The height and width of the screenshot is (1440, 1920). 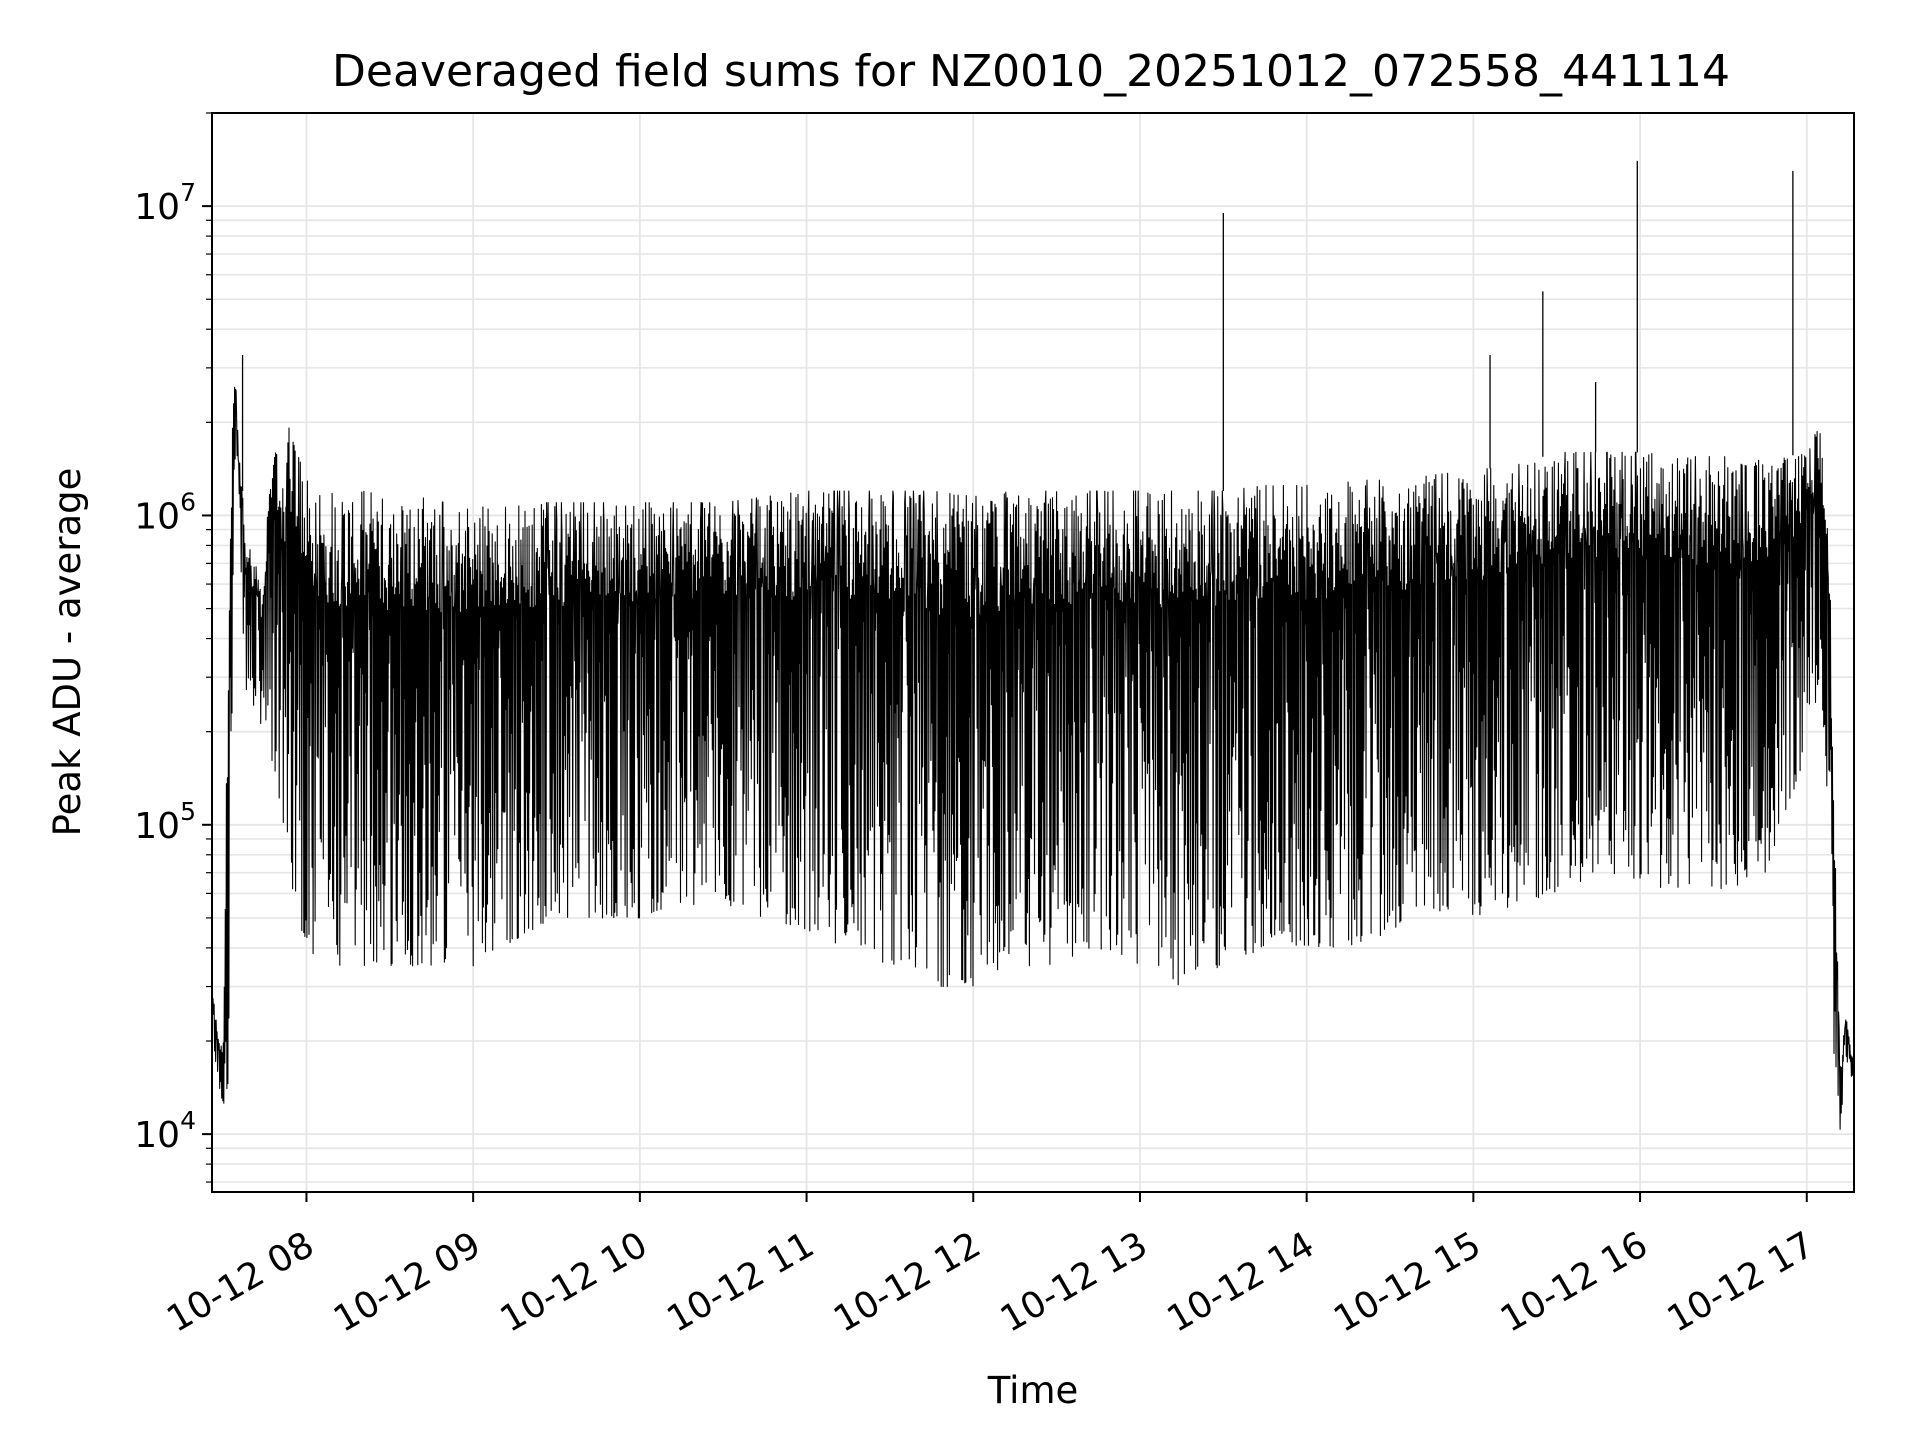 I want to click on y-tick-label: 10⁶, so click(x=165, y=512).